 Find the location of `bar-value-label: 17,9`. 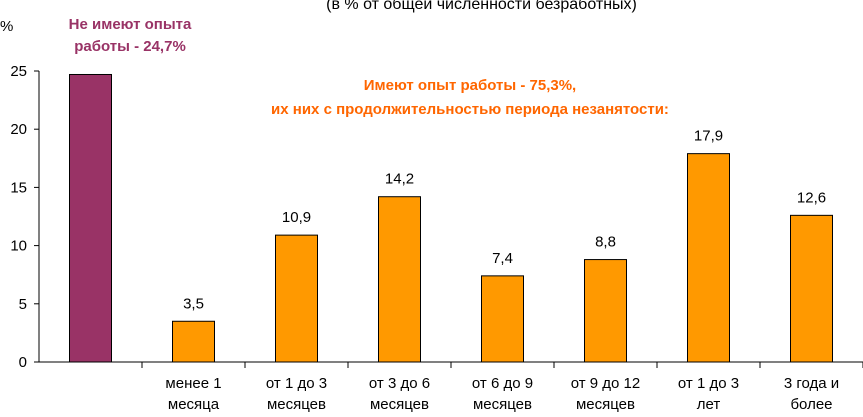

bar-value-label: 17,9 is located at coordinates (708, 136).